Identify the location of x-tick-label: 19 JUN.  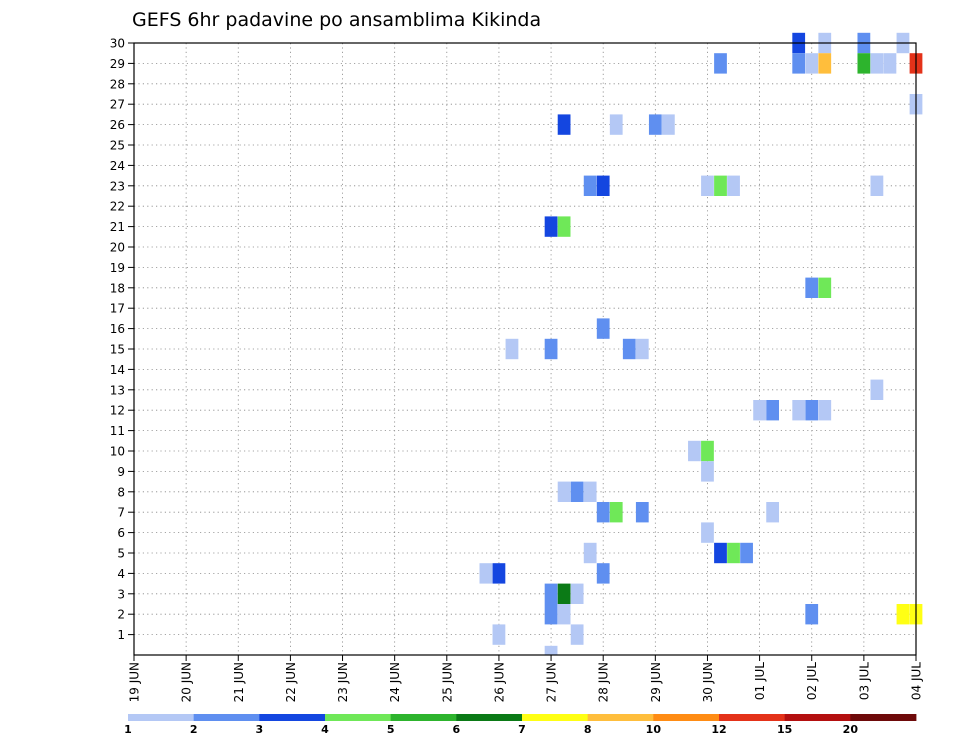
(135, 682).